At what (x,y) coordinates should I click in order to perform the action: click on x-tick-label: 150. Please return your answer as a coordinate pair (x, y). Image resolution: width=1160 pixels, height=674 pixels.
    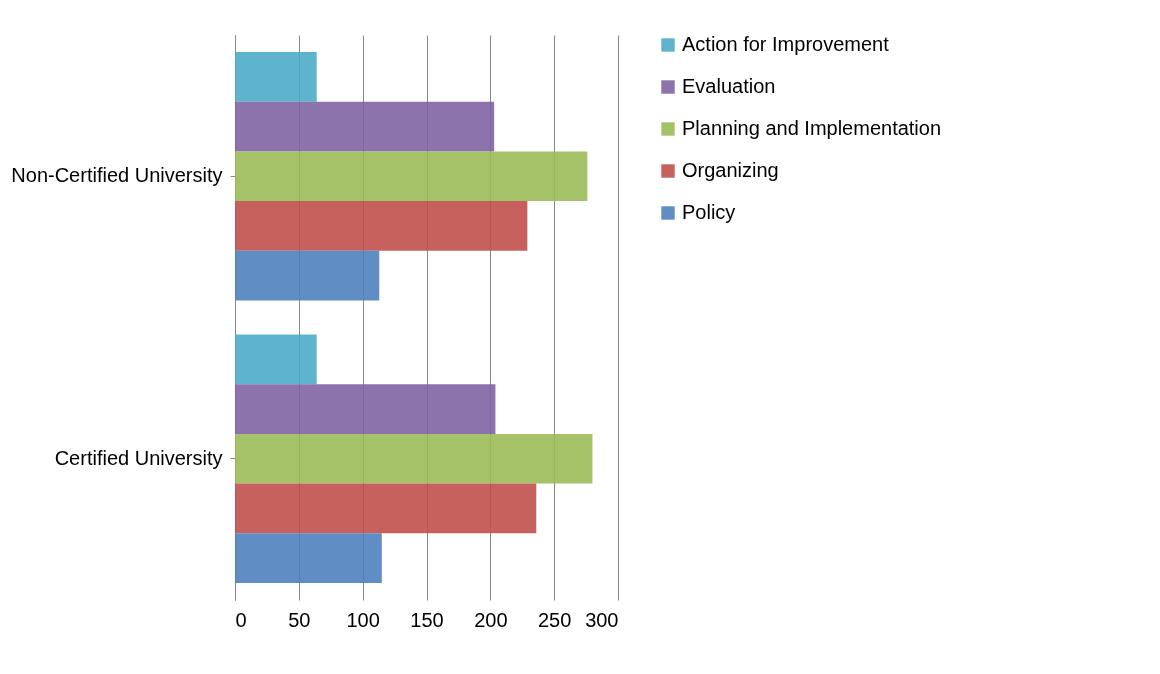
    Looking at the image, I should click on (427, 619).